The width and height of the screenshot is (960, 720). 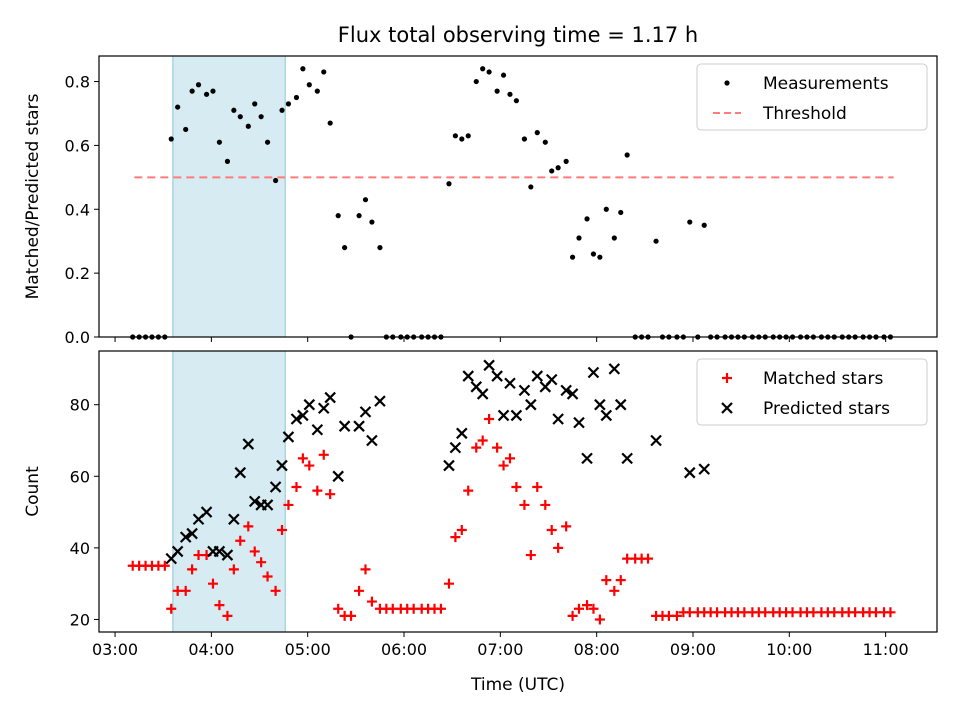 I want to click on y-tick-label: 20, so click(x=80, y=619).